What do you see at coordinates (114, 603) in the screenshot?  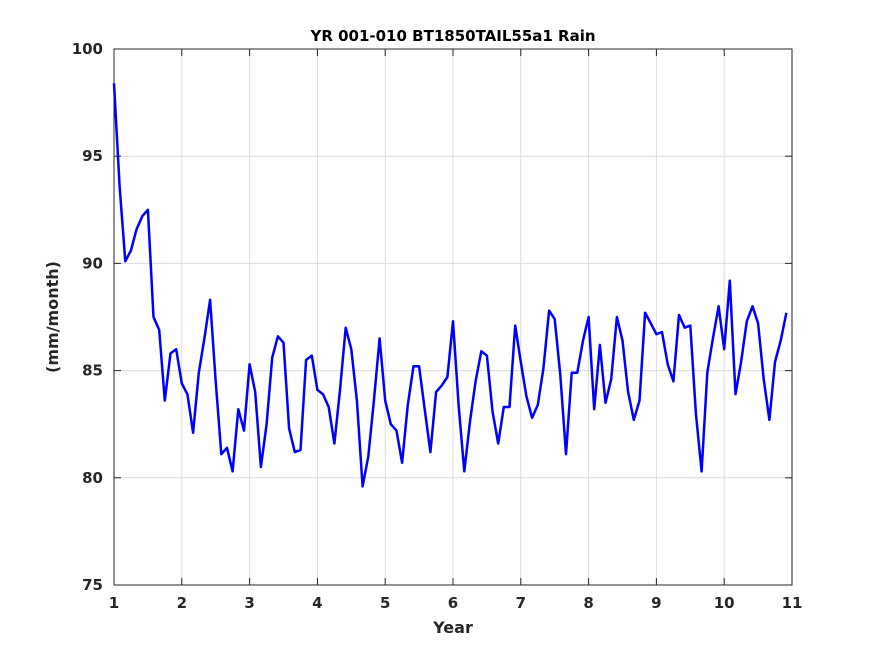 I see `x-tick-label: 1` at bounding box center [114, 603].